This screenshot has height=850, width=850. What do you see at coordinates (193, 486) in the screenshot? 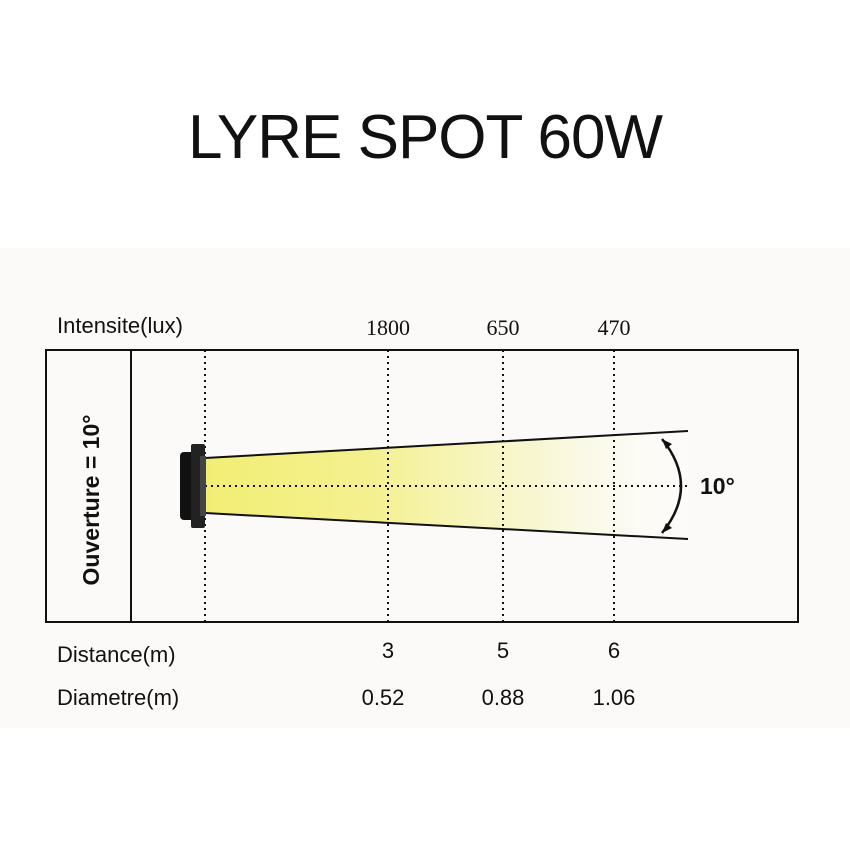
I see `spotlight-icon` at bounding box center [193, 486].